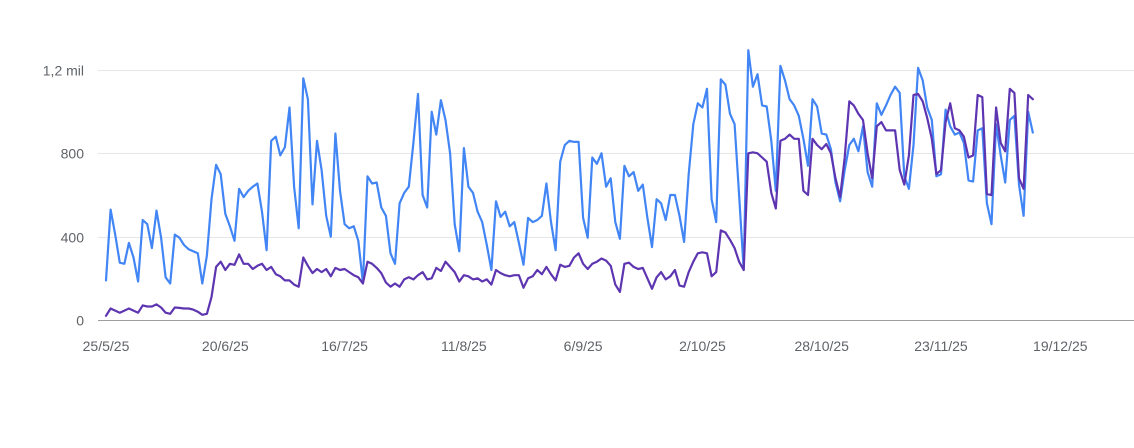 This screenshot has width=1134, height=448. What do you see at coordinates (106, 346) in the screenshot?
I see `x-tick-label: 25/5/25` at bounding box center [106, 346].